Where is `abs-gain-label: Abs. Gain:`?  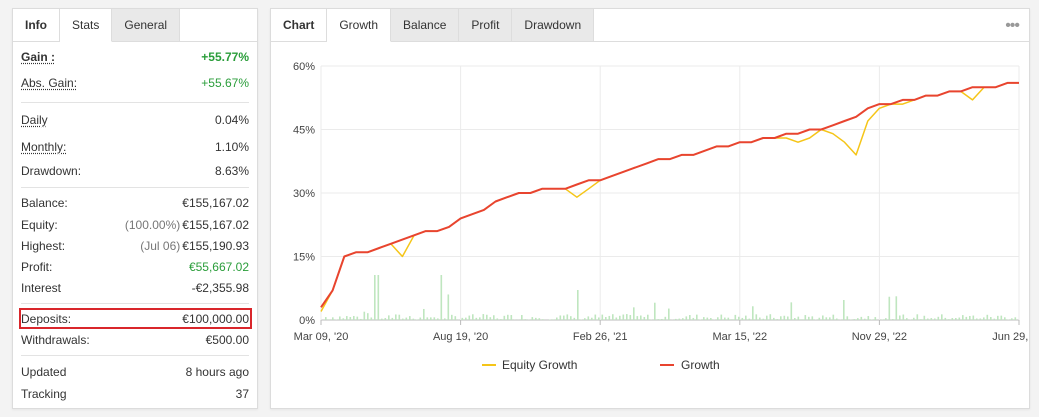 abs-gain-label: Abs. Gain: is located at coordinates (49, 83).